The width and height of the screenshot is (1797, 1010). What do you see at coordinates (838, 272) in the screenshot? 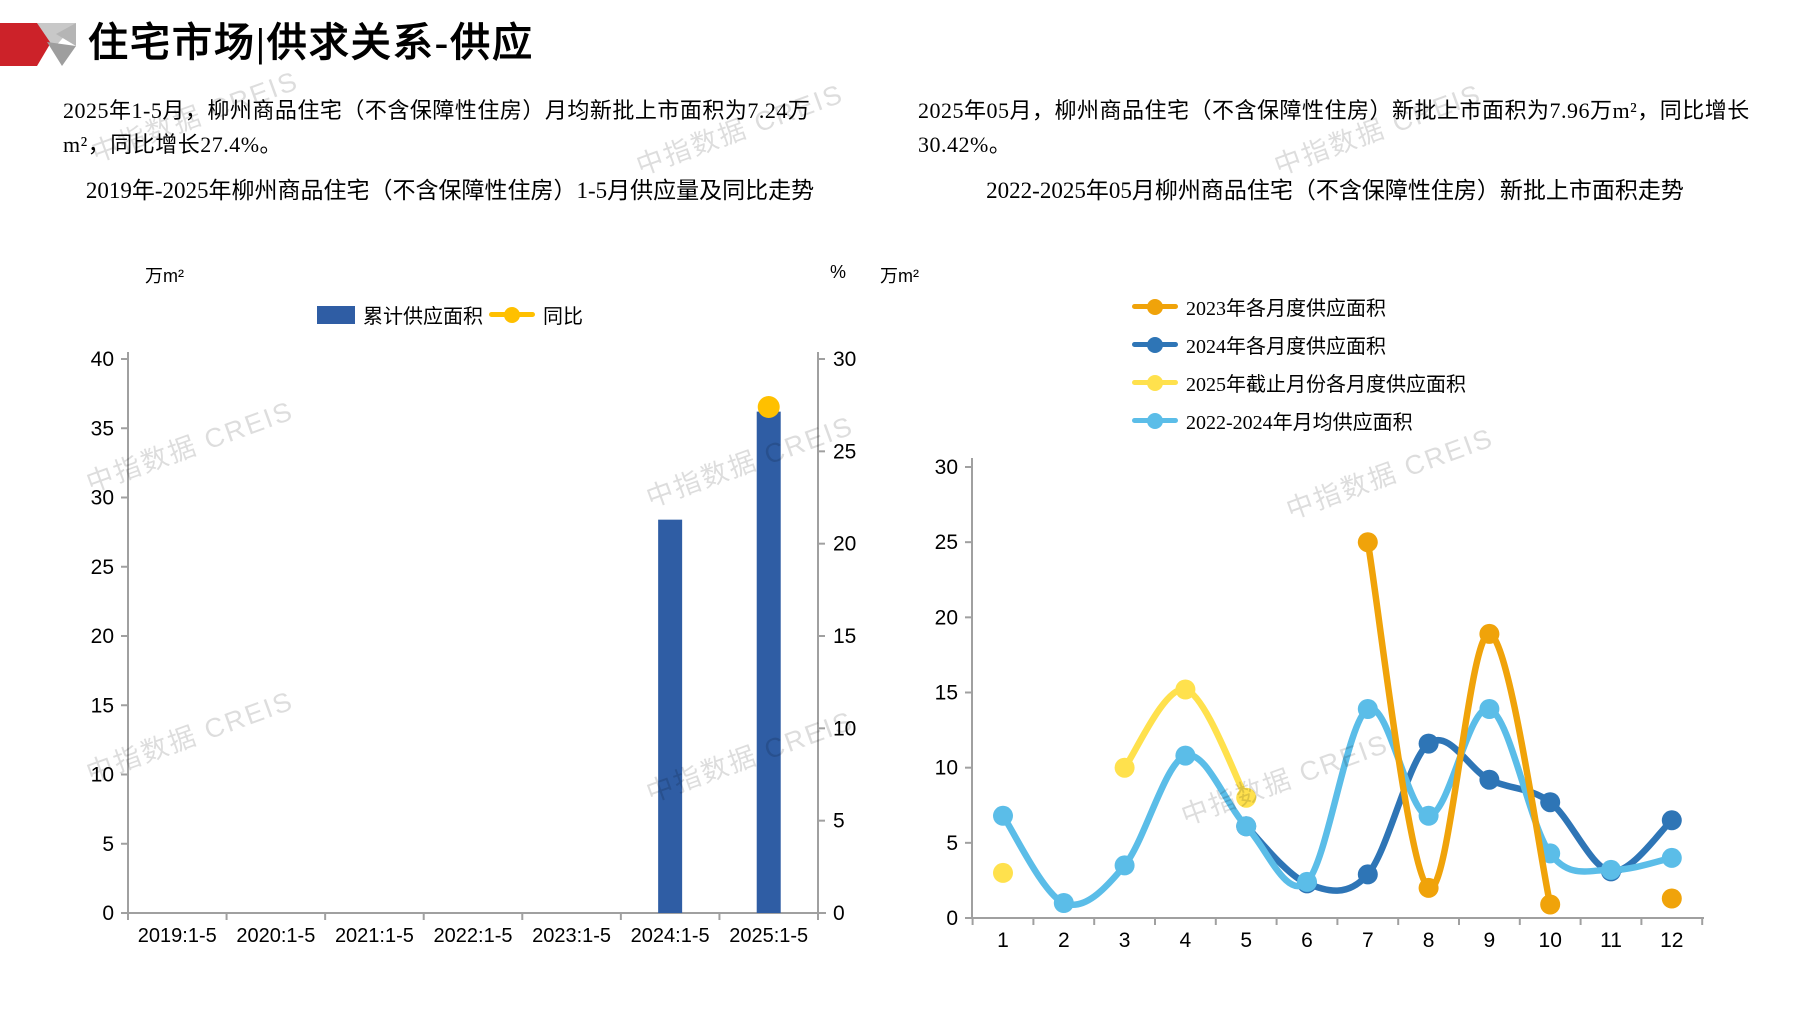
I see `left-chart-unit-right: %` at bounding box center [838, 272].